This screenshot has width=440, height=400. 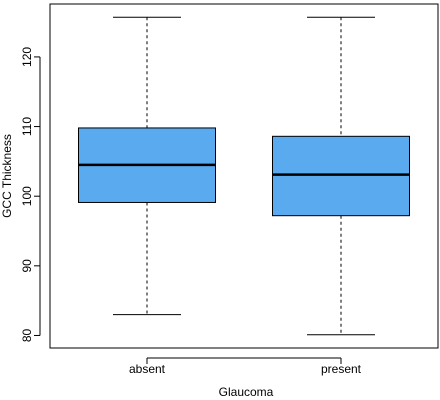 I want to click on x-axis-label: Glaucoma, so click(x=246, y=392).